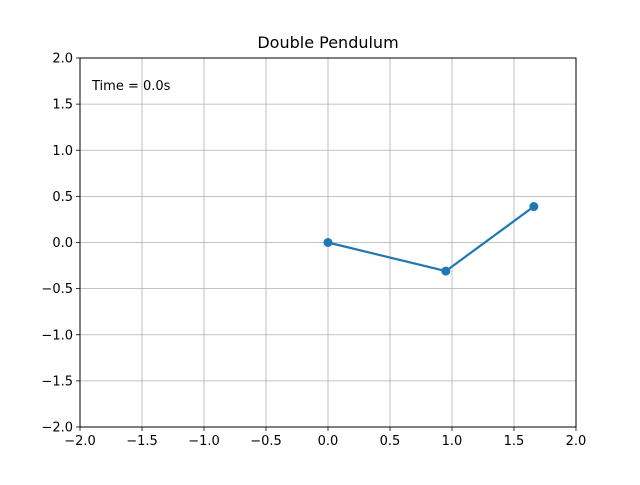 This screenshot has height=485, width=640. Describe the element at coordinates (266, 441) in the screenshot. I see `x-tick-label: −0.5` at that location.